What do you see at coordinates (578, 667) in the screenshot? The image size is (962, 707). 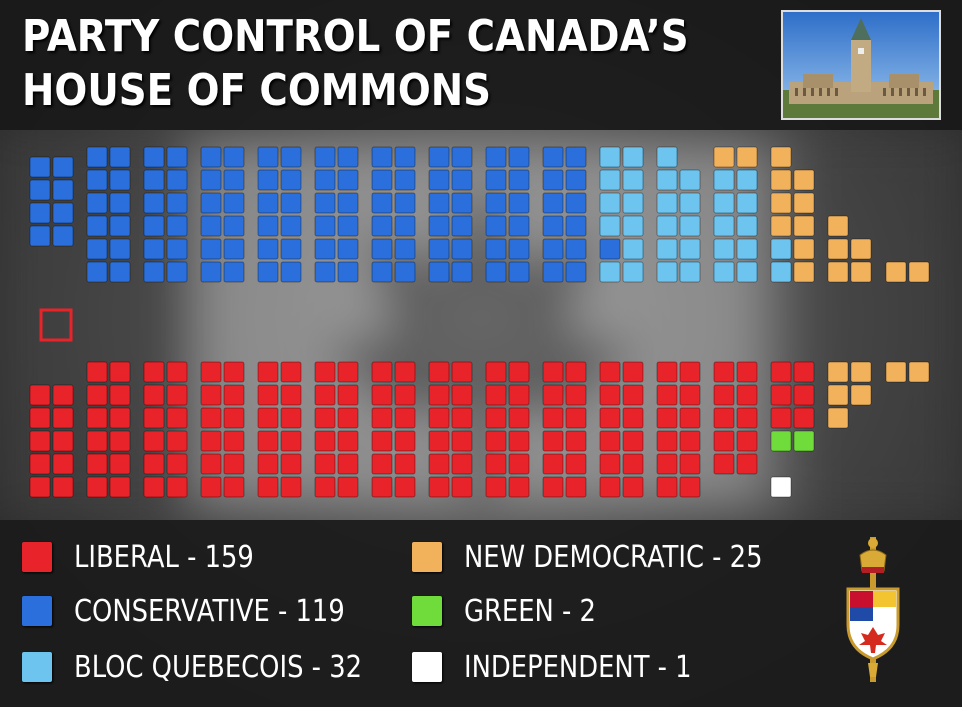 I see `legend-label-independent: INDEPENDENT - 1` at bounding box center [578, 667].